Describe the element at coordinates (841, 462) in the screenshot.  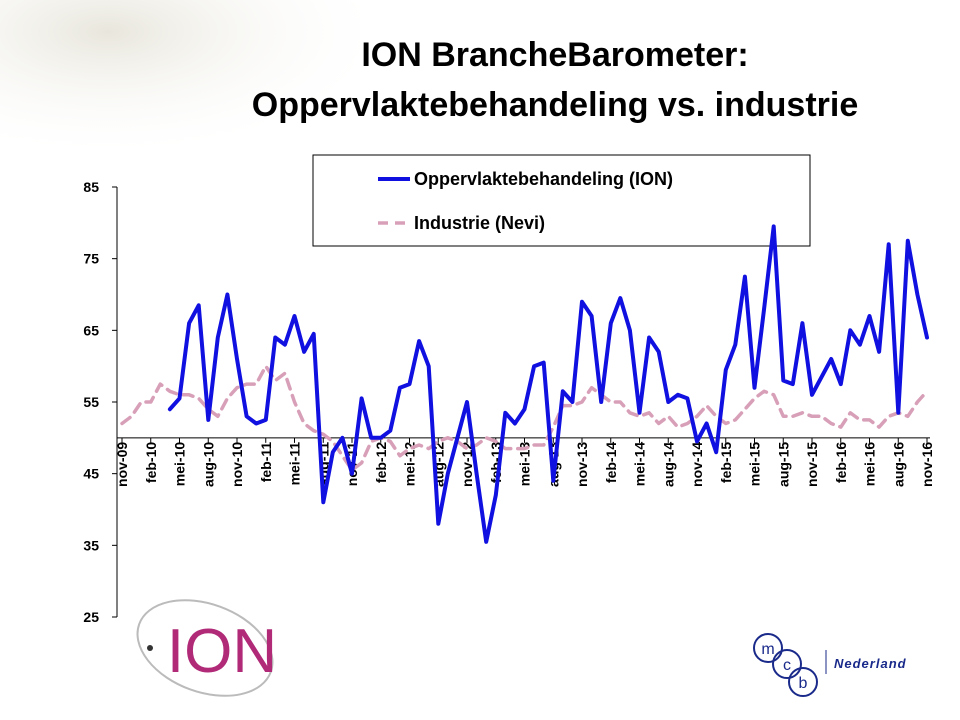
I see `x-tick-label: feb-16` at that location.